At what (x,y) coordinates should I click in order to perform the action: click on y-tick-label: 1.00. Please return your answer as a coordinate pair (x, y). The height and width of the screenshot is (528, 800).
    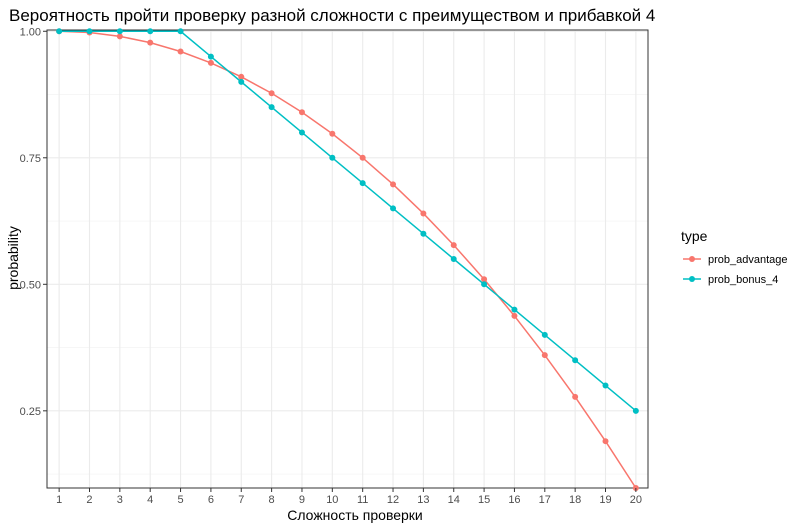
    Looking at the image, I should click on (30, 32).